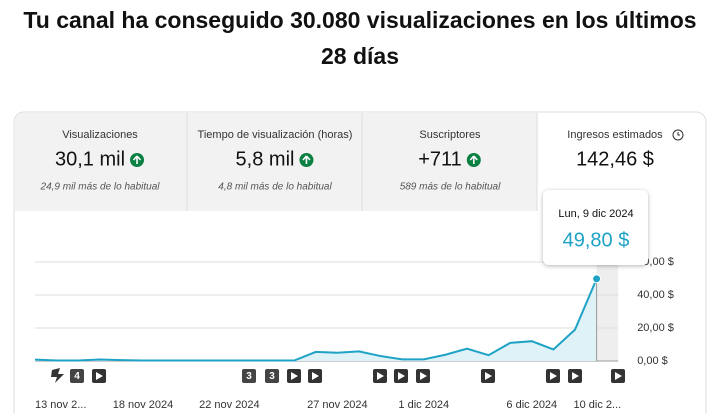  Describe the element at coordinates (596, 240) in the screenshot. I see `tooltip-value: 49,80 $` at that location.